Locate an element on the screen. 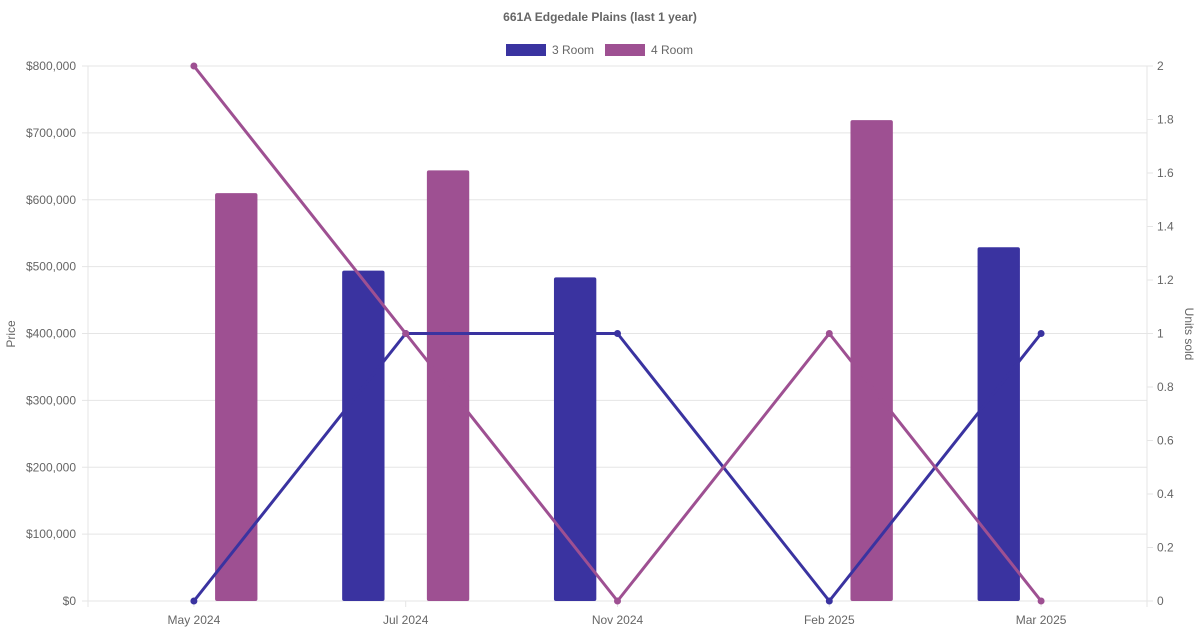  legend-swatch-4-room is located at coordinates (625, 50).